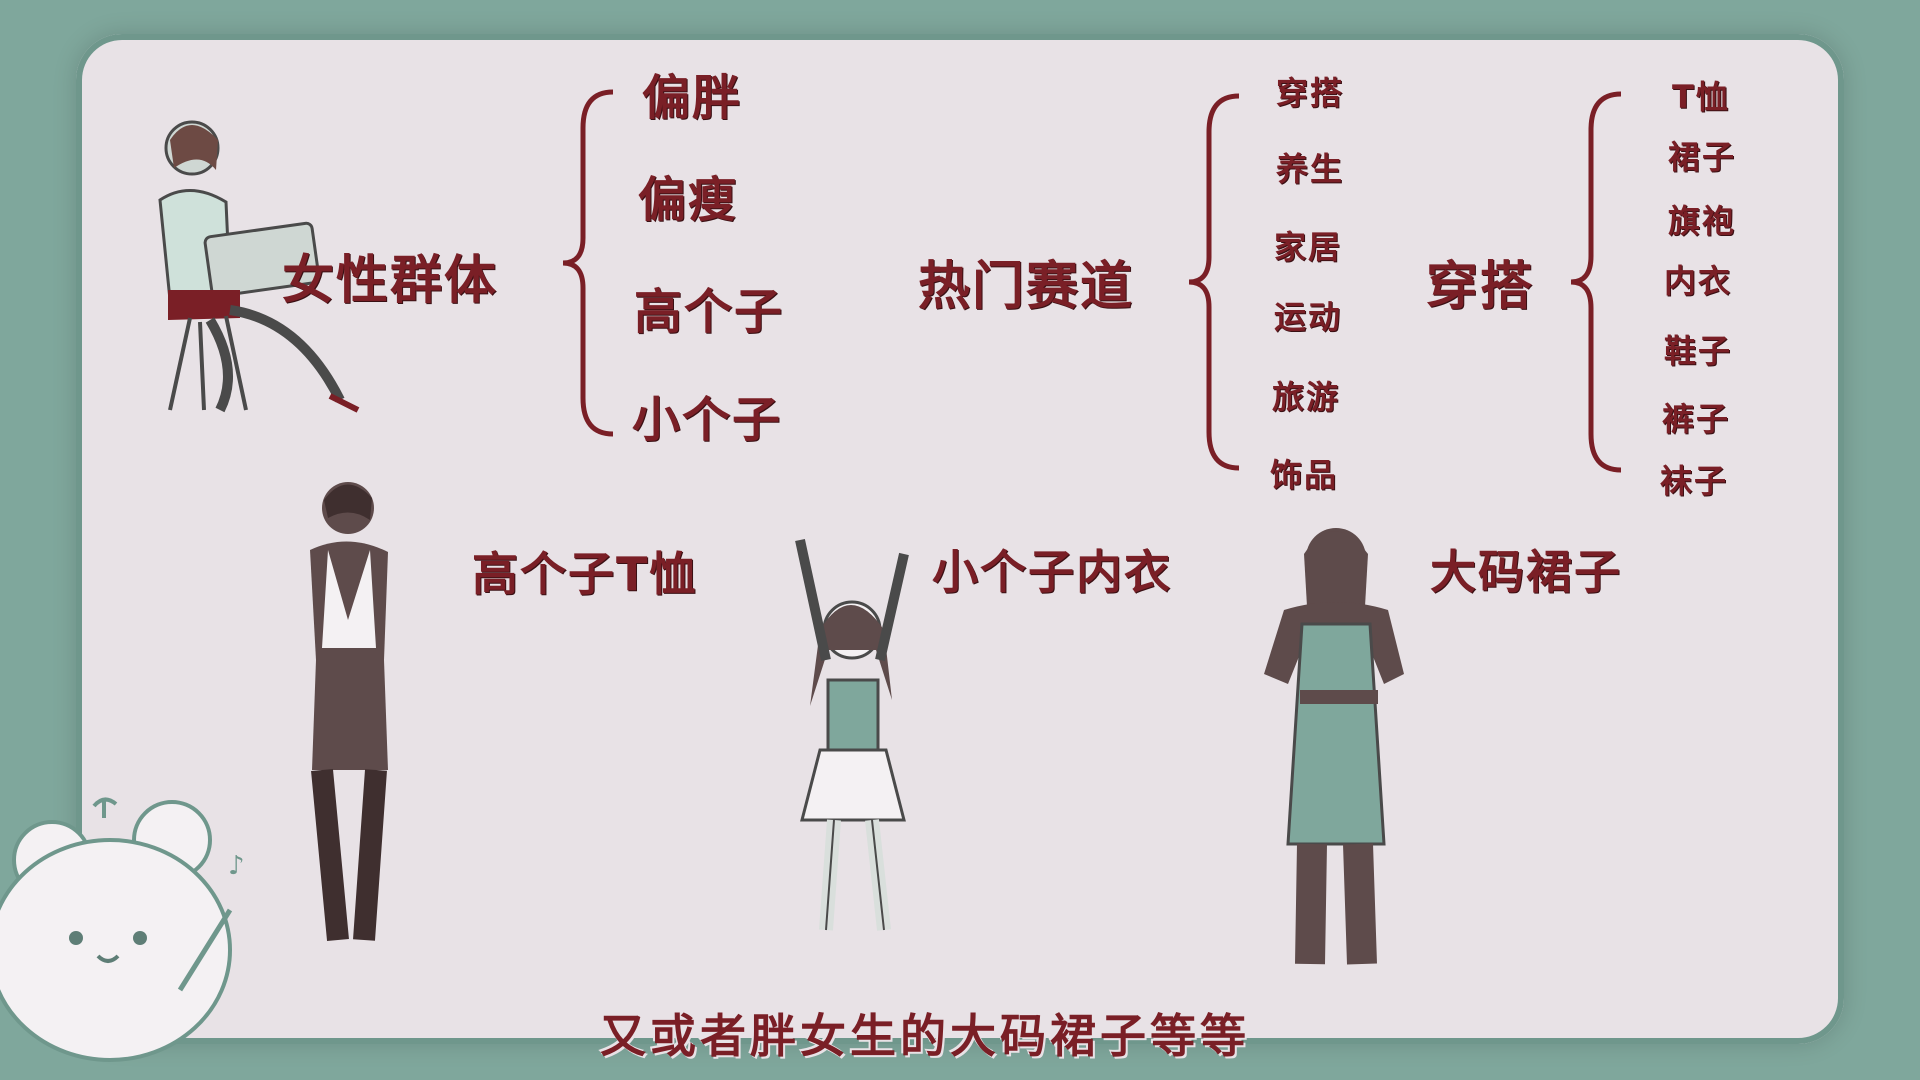  I want to click on group2-item-2: 家居, so click(1308, 247).